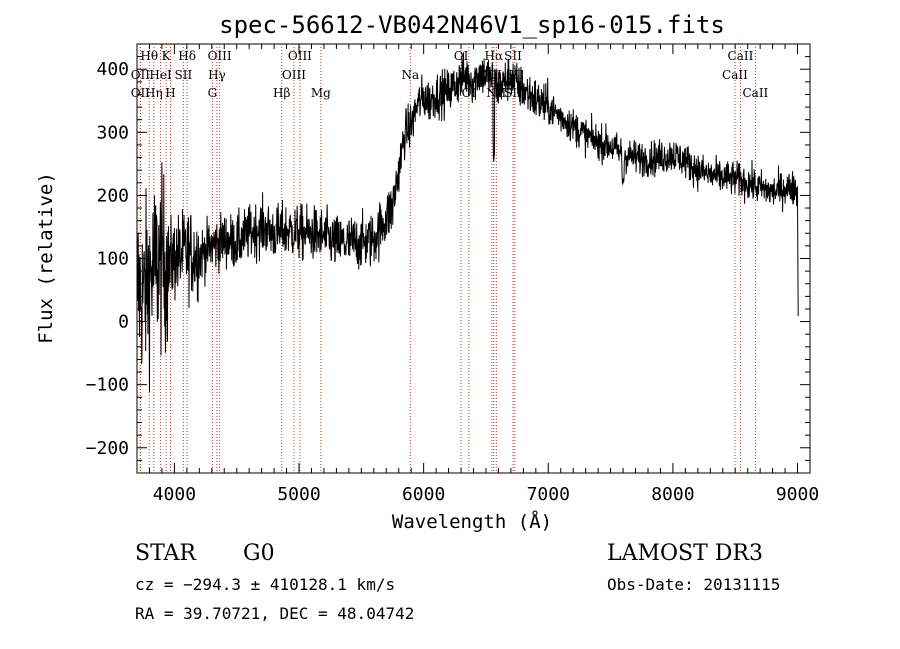  Describe the element at coordinates (259, 553) in the screenshot. I see `object-subclass: G0` at that location.